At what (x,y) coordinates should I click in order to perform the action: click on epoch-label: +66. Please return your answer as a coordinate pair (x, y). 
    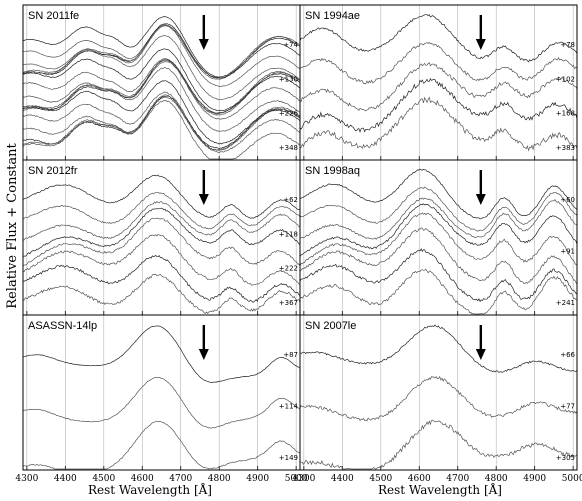
    Looking at the image, I should click on (567, 355).